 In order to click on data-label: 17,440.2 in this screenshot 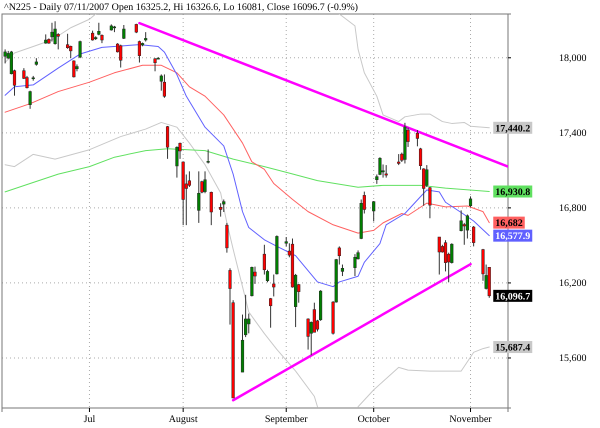, I will do `click(512, 128)`.